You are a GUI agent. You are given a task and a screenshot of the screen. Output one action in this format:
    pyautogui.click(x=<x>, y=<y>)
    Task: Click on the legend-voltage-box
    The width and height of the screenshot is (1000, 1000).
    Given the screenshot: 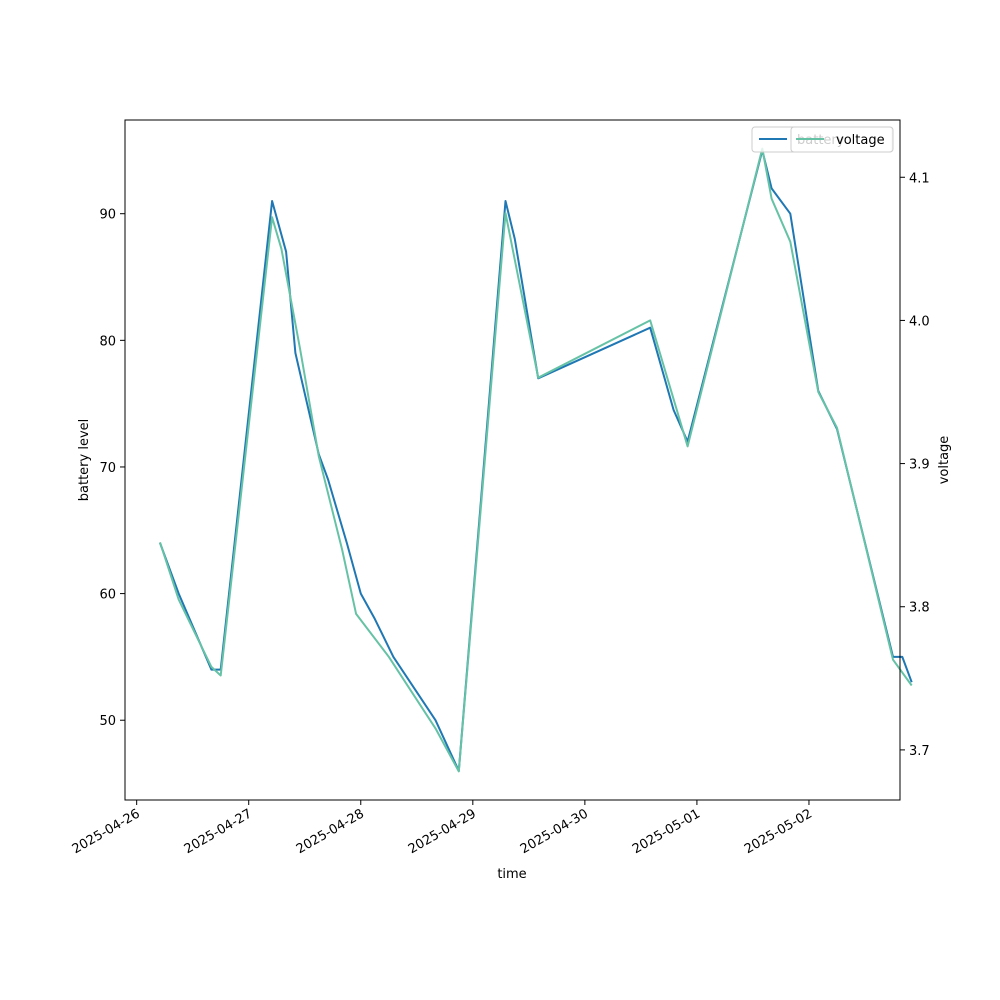 What is the action you would take?
    pyautogui.click(x=842, y=139)
    